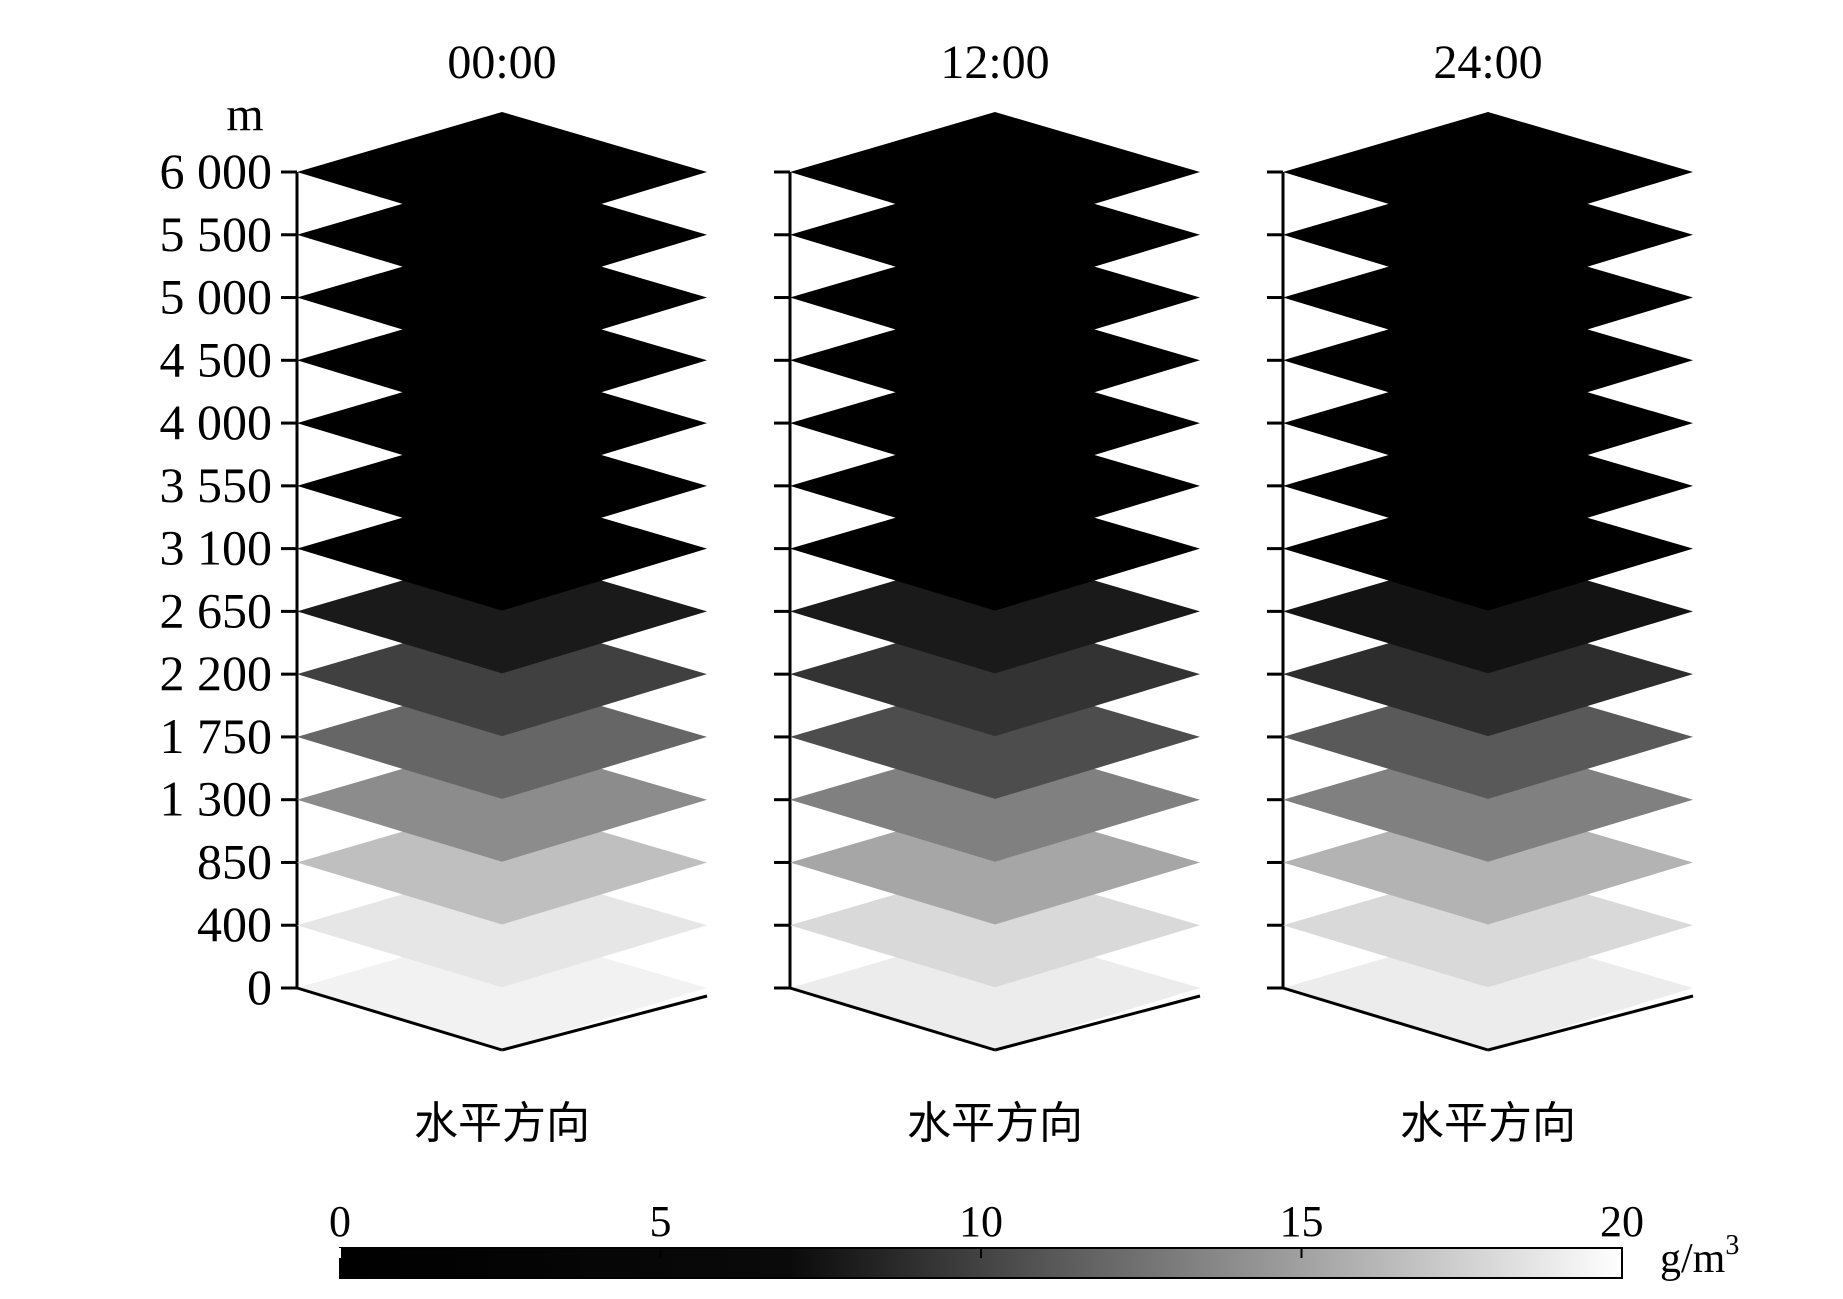 The image size is (1843, 1299). What do you see at coordinates (234, 861) in the screenshot?
I see `y-tick-label: 850` at bounding box center [234, 861].